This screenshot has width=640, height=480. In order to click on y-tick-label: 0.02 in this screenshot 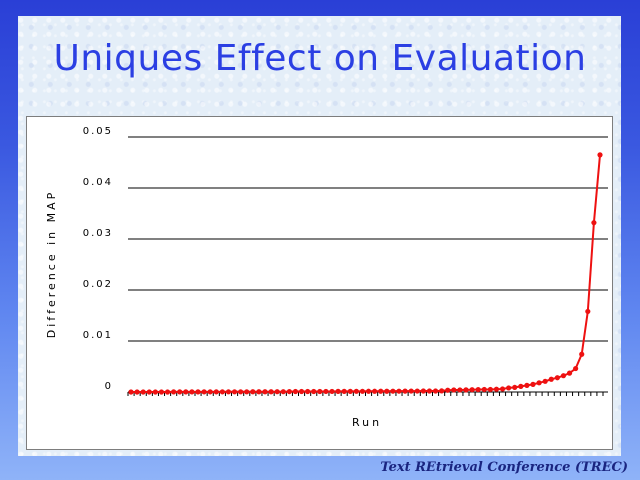, I will do `click(98, 284)`.